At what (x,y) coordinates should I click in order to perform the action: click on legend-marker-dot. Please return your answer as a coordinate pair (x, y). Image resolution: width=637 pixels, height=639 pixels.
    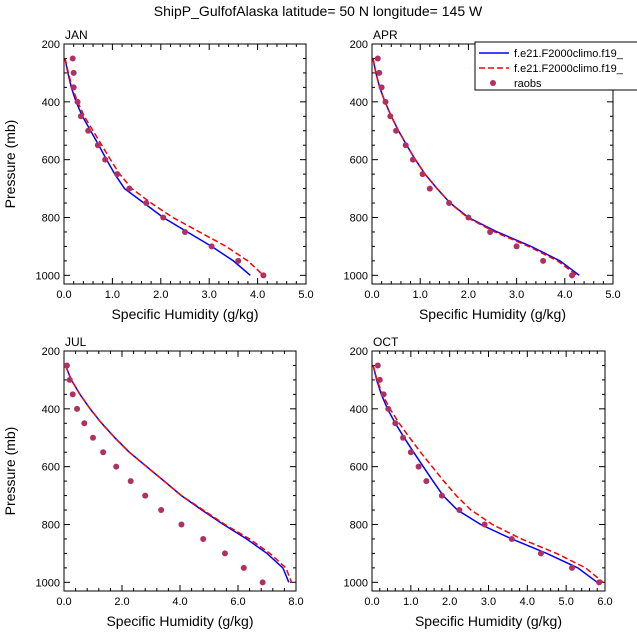
    Looking at the image, I should click on (493, 83).